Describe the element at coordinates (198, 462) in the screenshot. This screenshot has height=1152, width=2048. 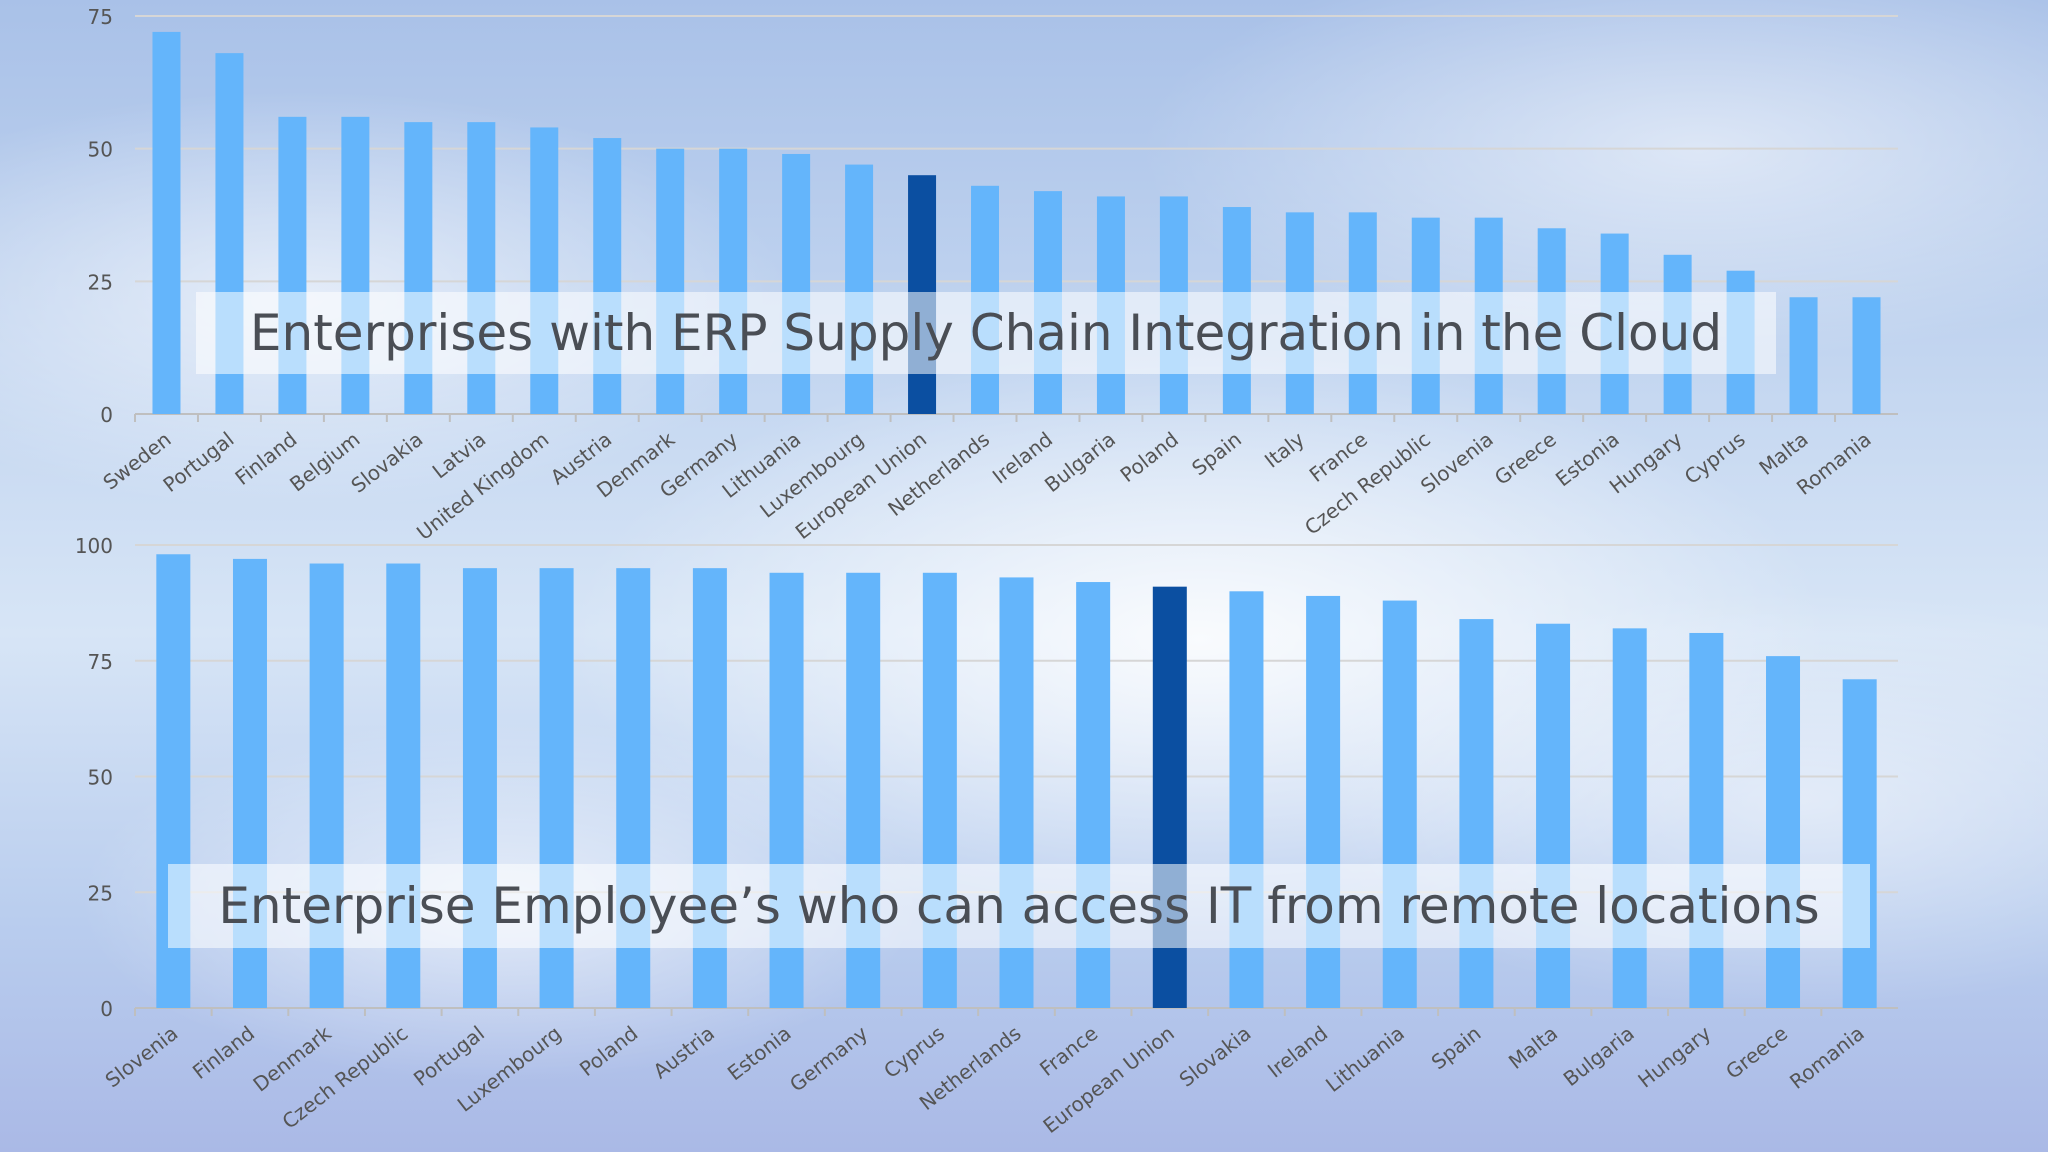
I see `x-tick-label: Portugal` at that location.